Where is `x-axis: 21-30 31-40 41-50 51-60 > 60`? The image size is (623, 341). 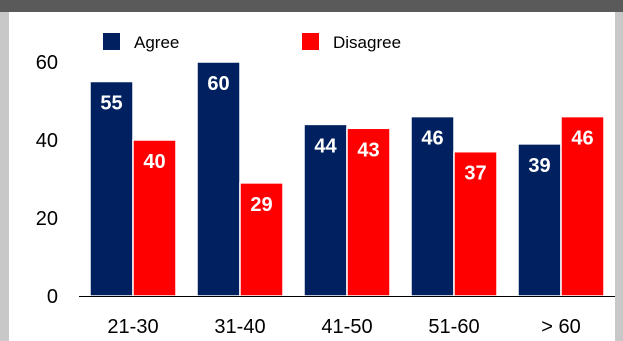
x-axis: 21-30 31-40 41-50 51-60 > 60 is located at coordinates (347, 317).